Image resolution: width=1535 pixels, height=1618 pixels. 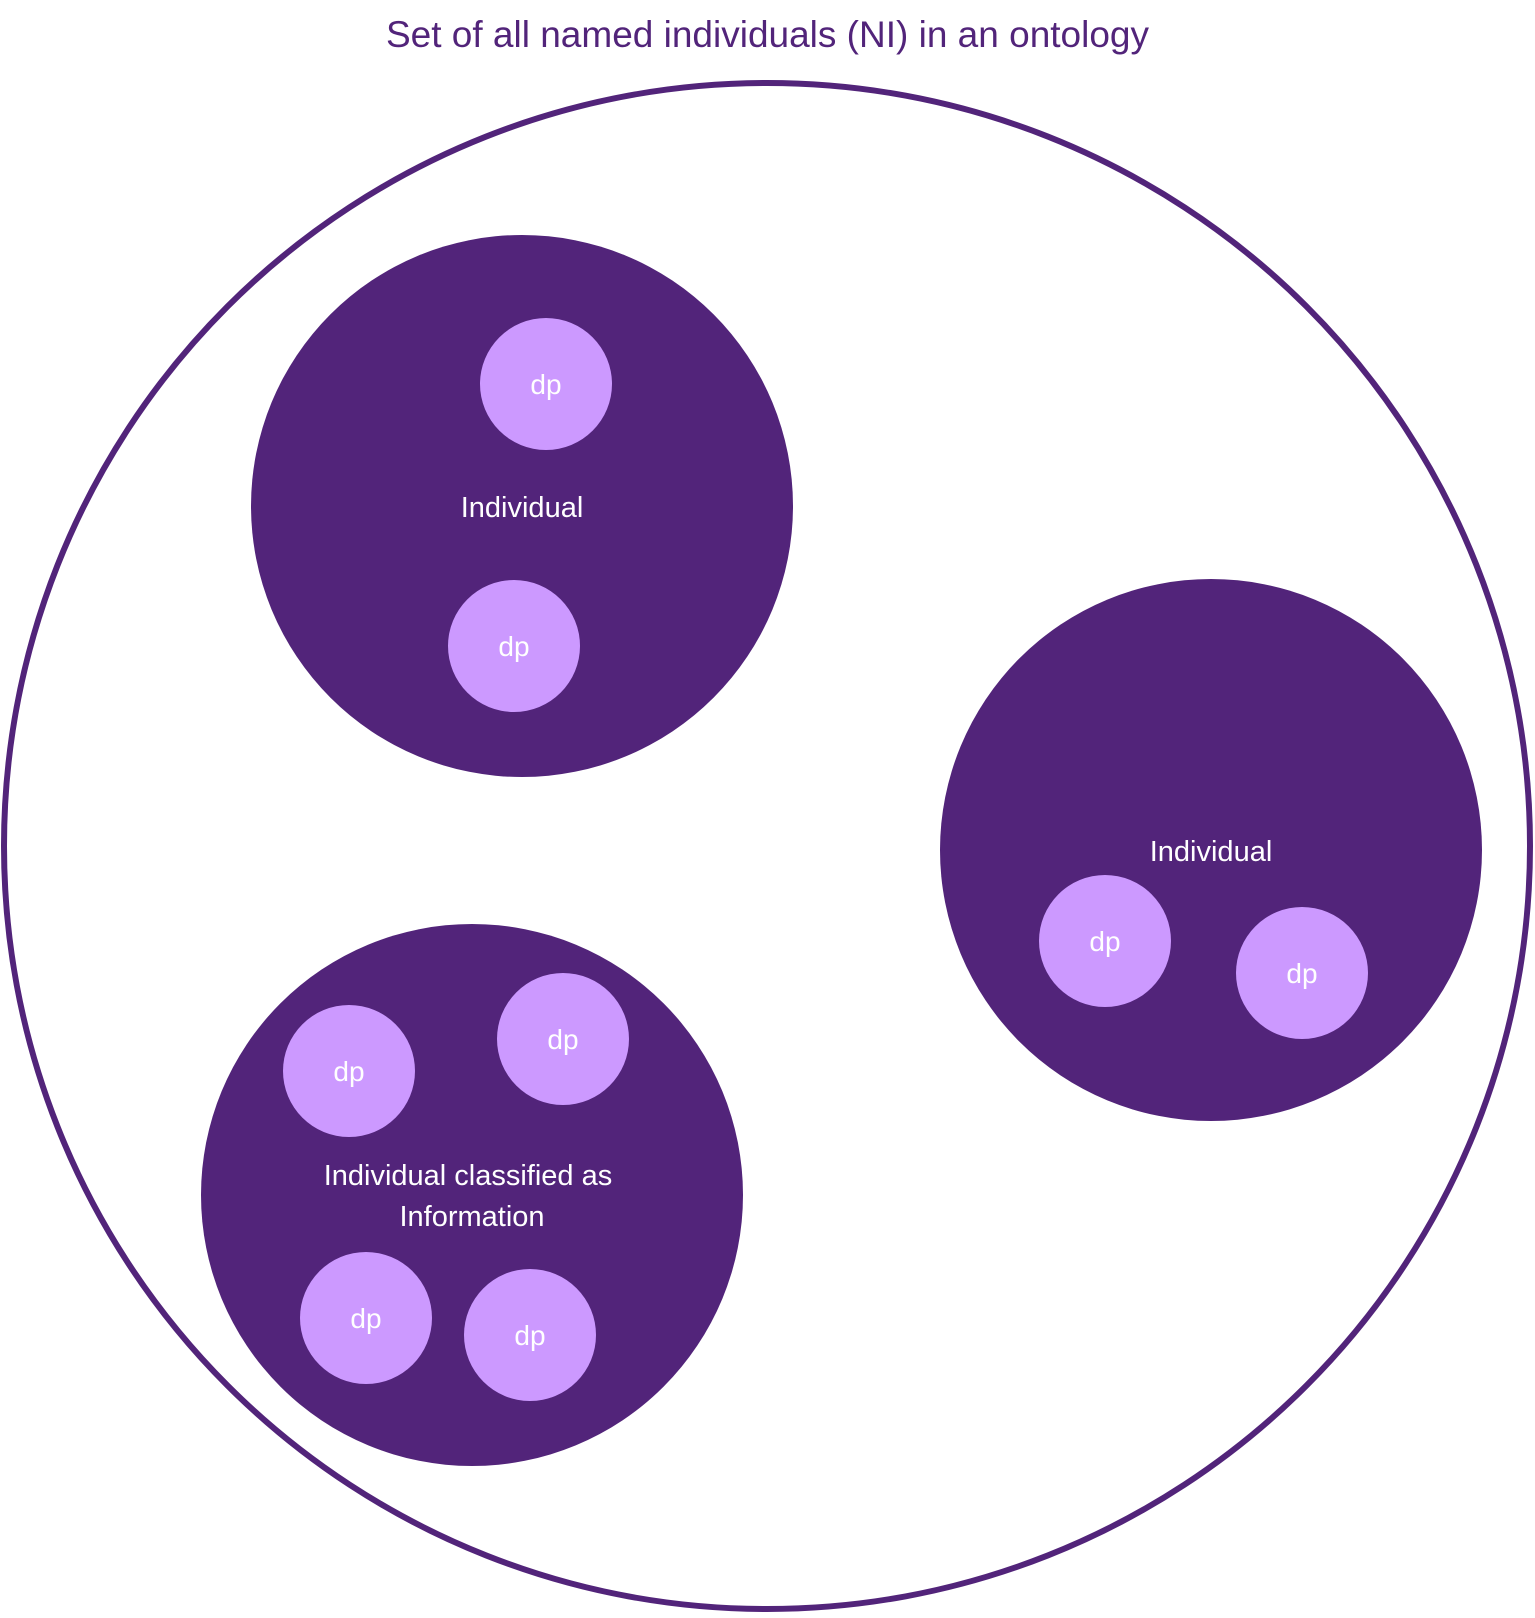 I want to click on individual-label: Individual classified as Information, so click(x=472, y=1196).